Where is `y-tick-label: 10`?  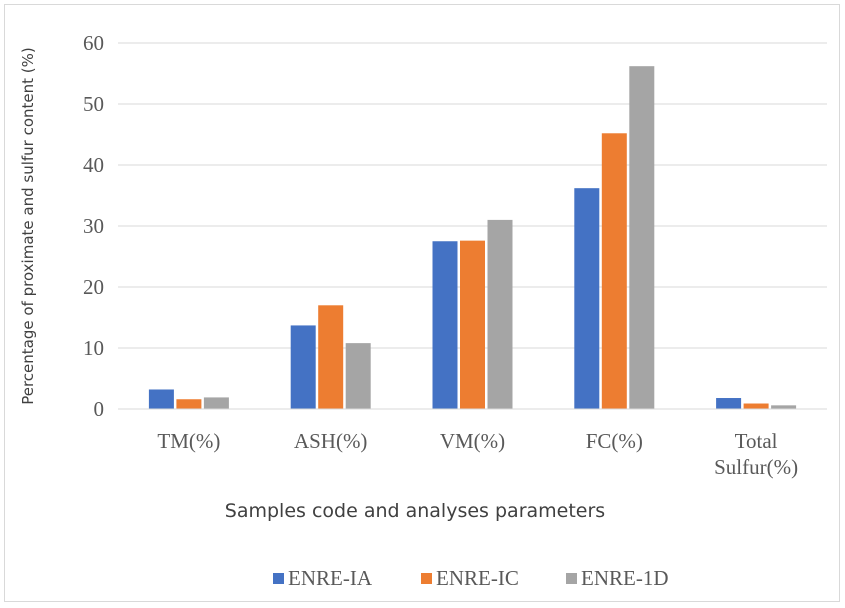 y-tick-label: 10 is located at coordinates (93, 348).